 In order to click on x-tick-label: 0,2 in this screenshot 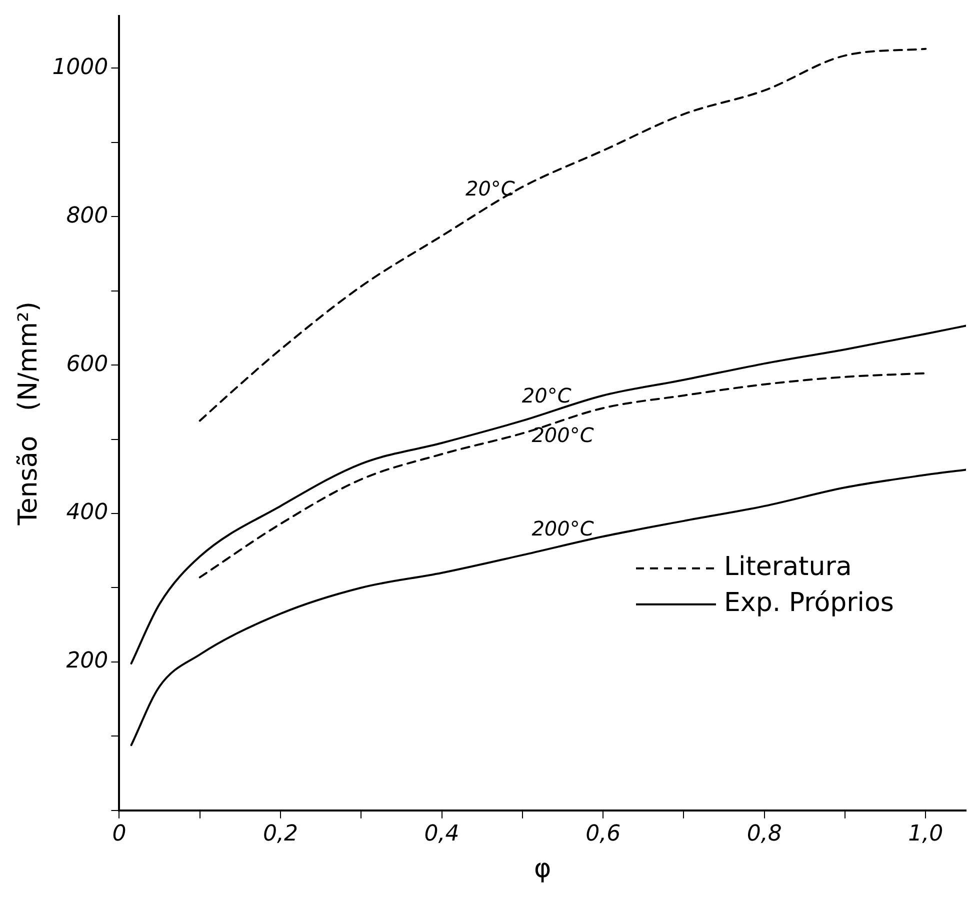, I will do `click(280, 833)`.